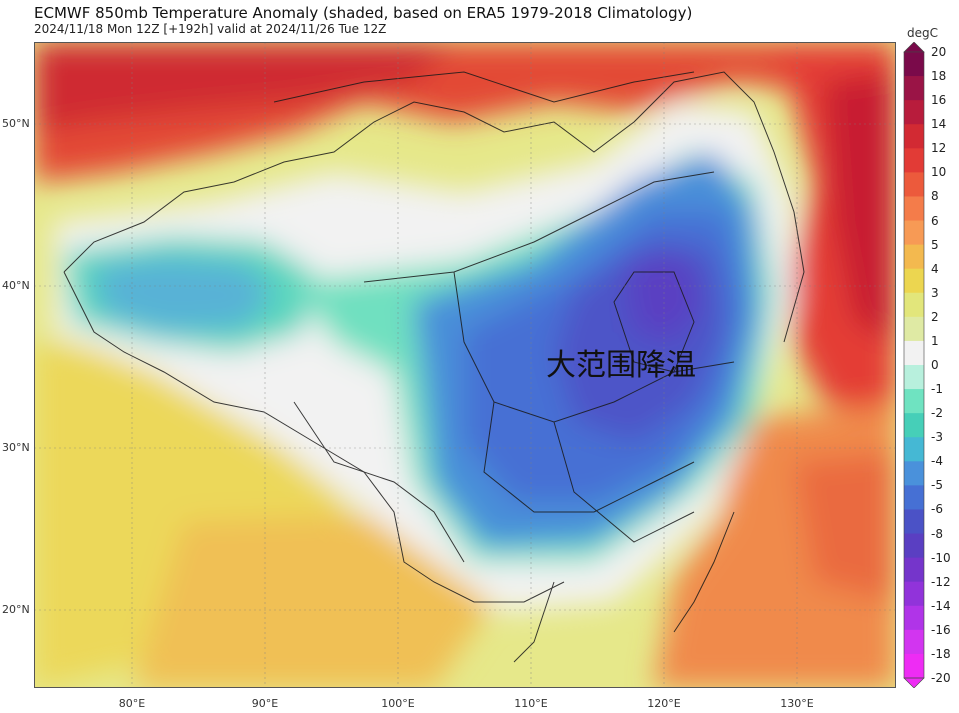 This screenshot has width=959, height=713. Describe the element at coordinates (922, 33) in the screenshot. I see `colorbar-unit: degC` at that location.